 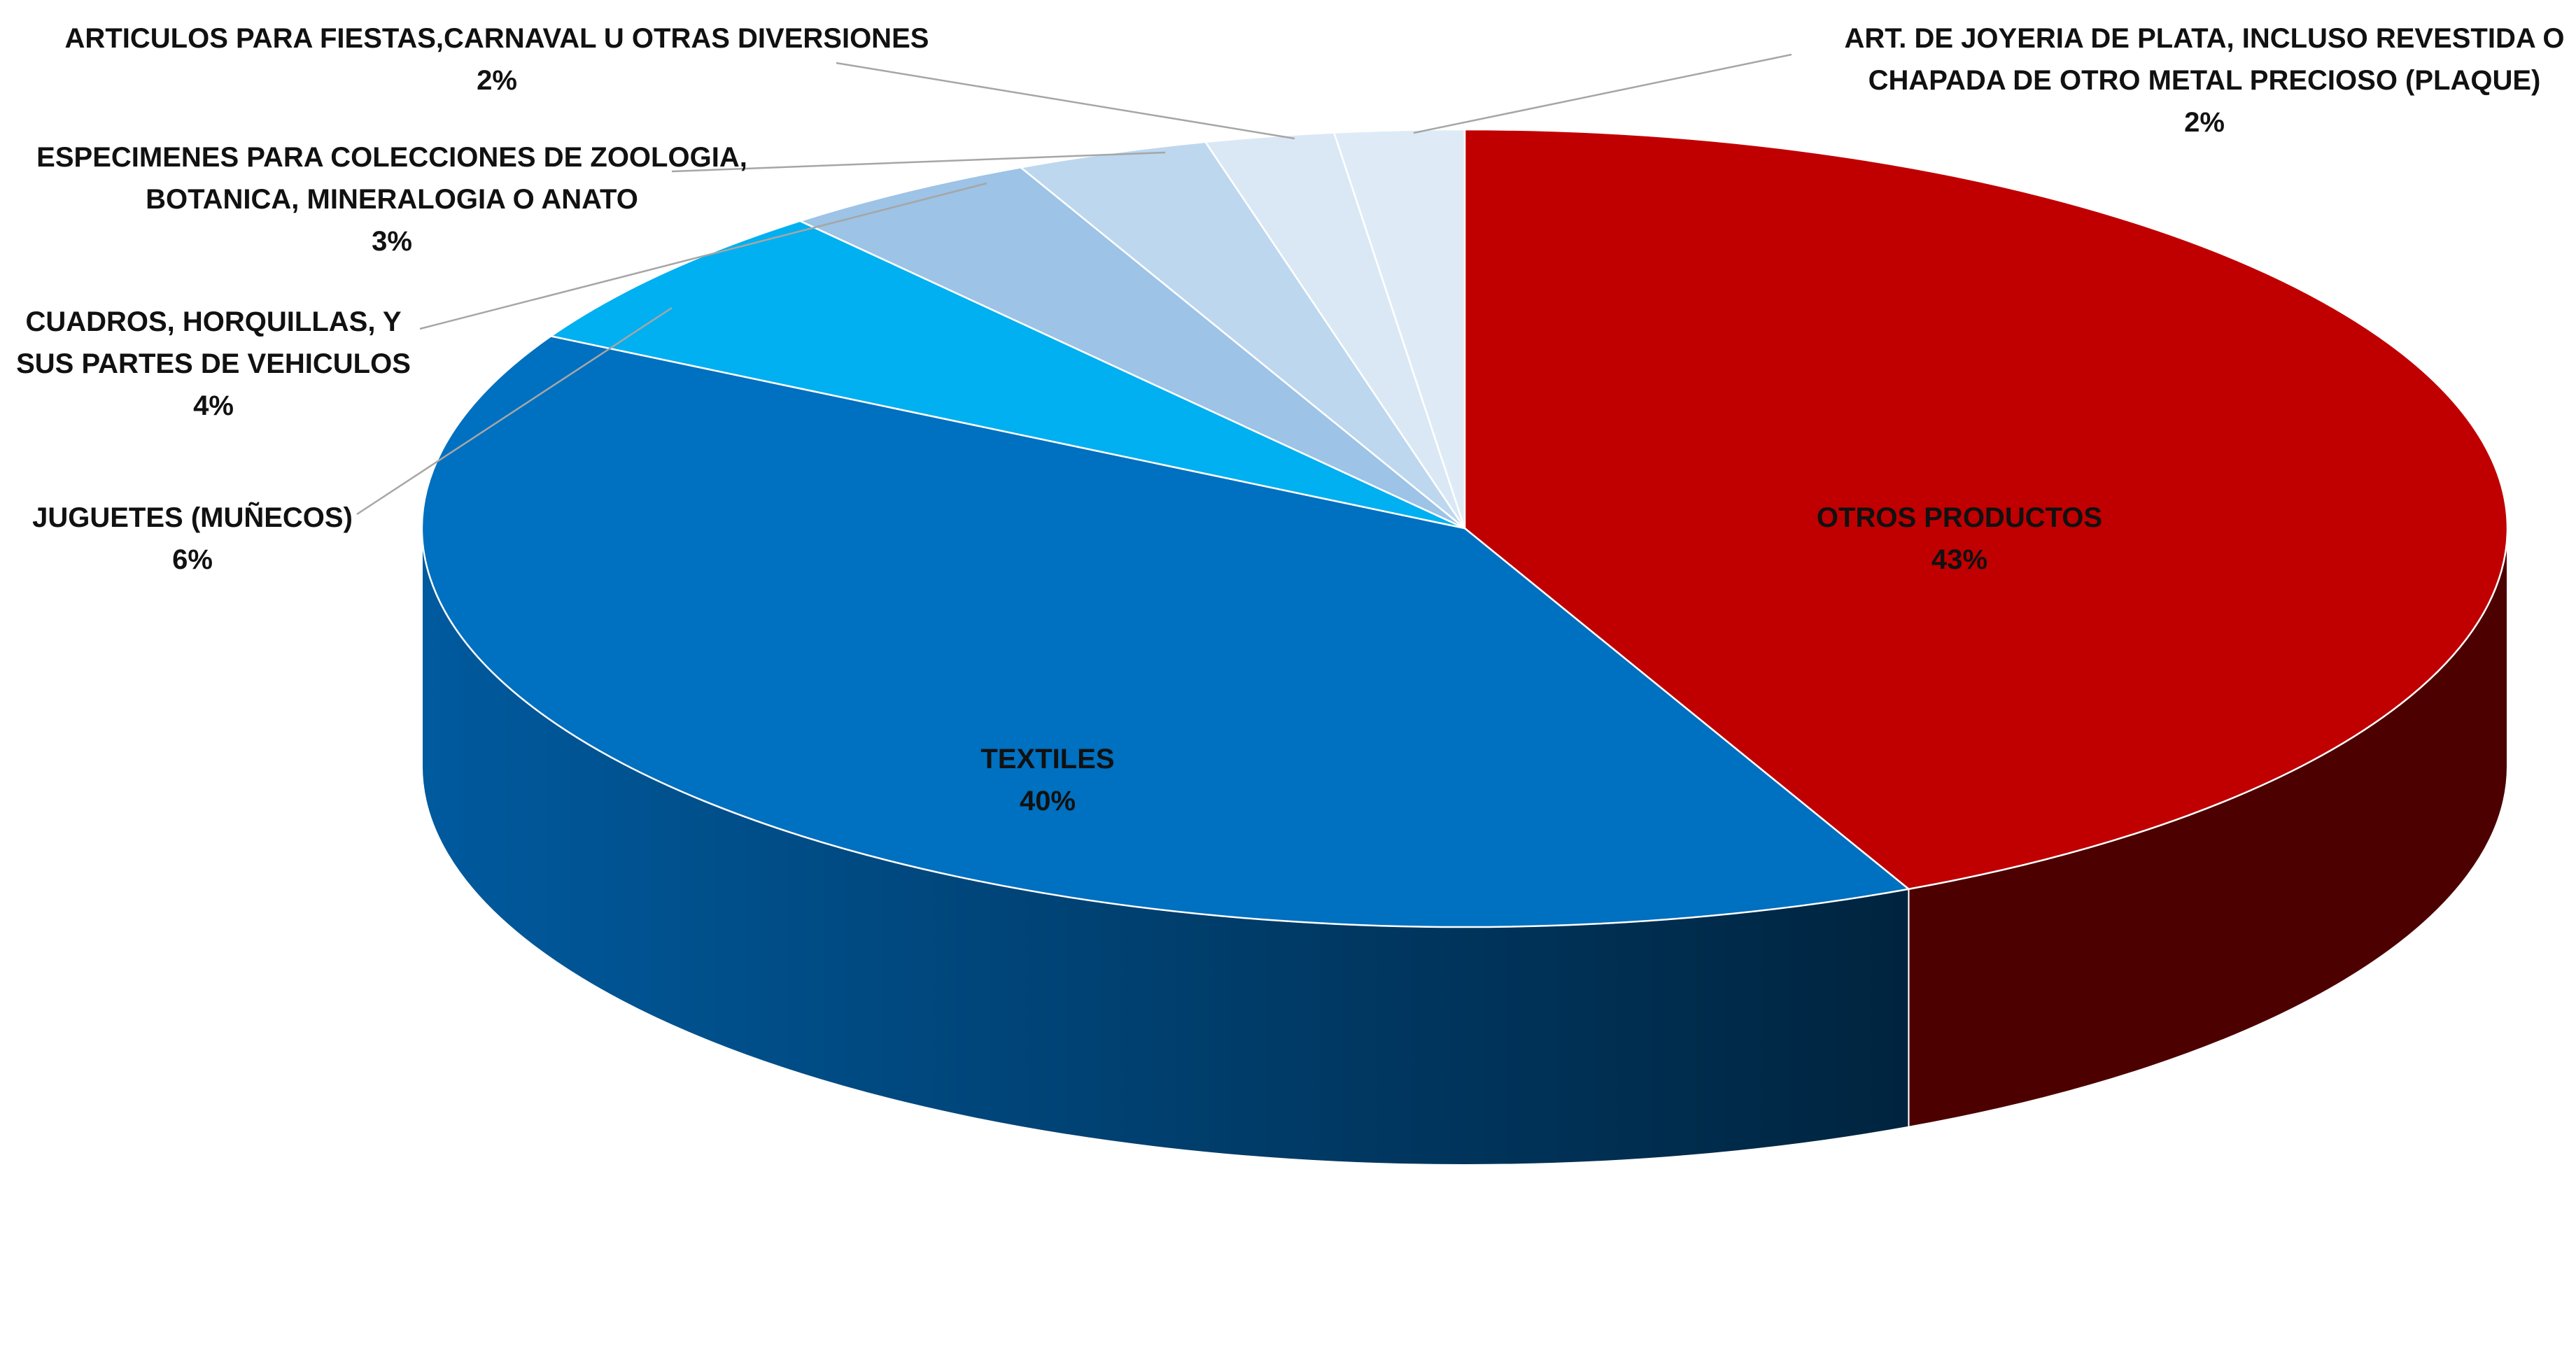 What do you see at coordinates (497, 80) in the screenshot?
I see `data-label-value-articulos-para-fiestas-carnaval-u-otras-diversiones: 2%` at bounding box center [497, 80].